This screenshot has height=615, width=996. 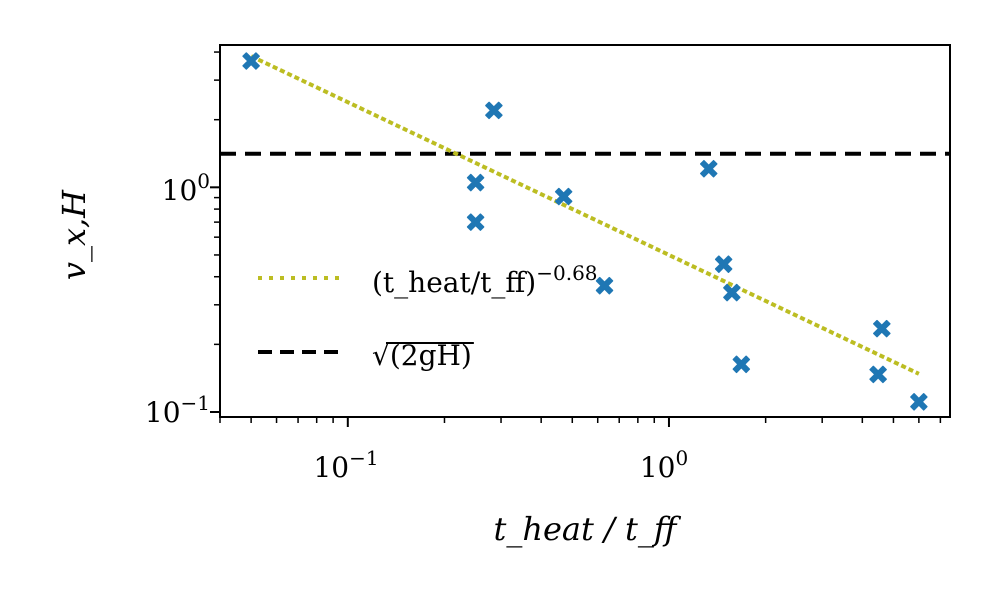 What do you see at coordinates (664, 465) in the screenshot?
I see `x-tick-label-1: 10⁰` at bounding box center [664, 465].